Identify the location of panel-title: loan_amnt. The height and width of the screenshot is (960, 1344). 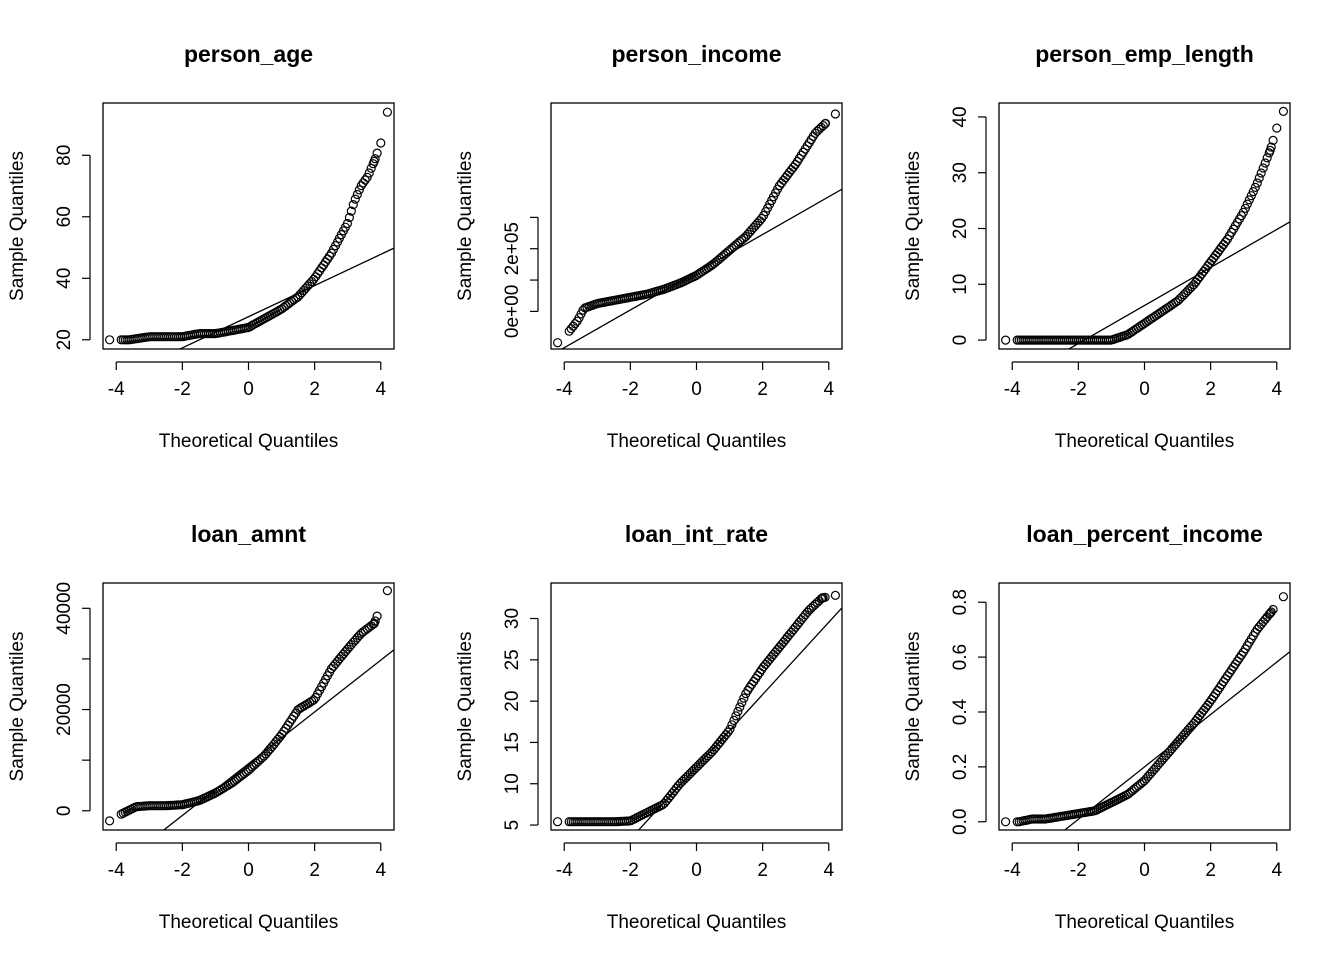
(248, 534).